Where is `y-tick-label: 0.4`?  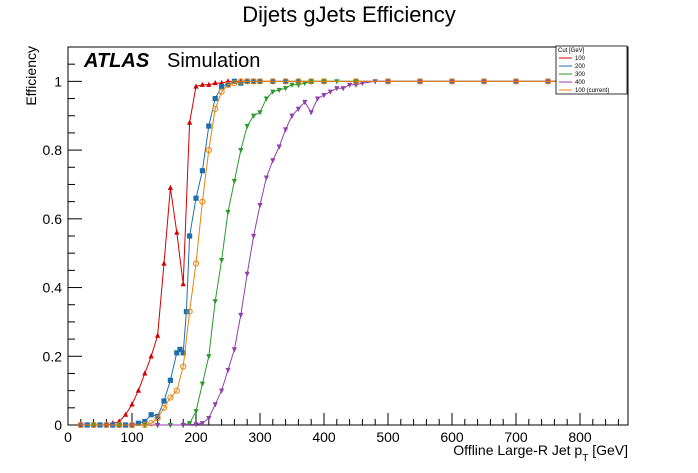
y-tick-label: 0.4 is located at coordinates (53, 288).